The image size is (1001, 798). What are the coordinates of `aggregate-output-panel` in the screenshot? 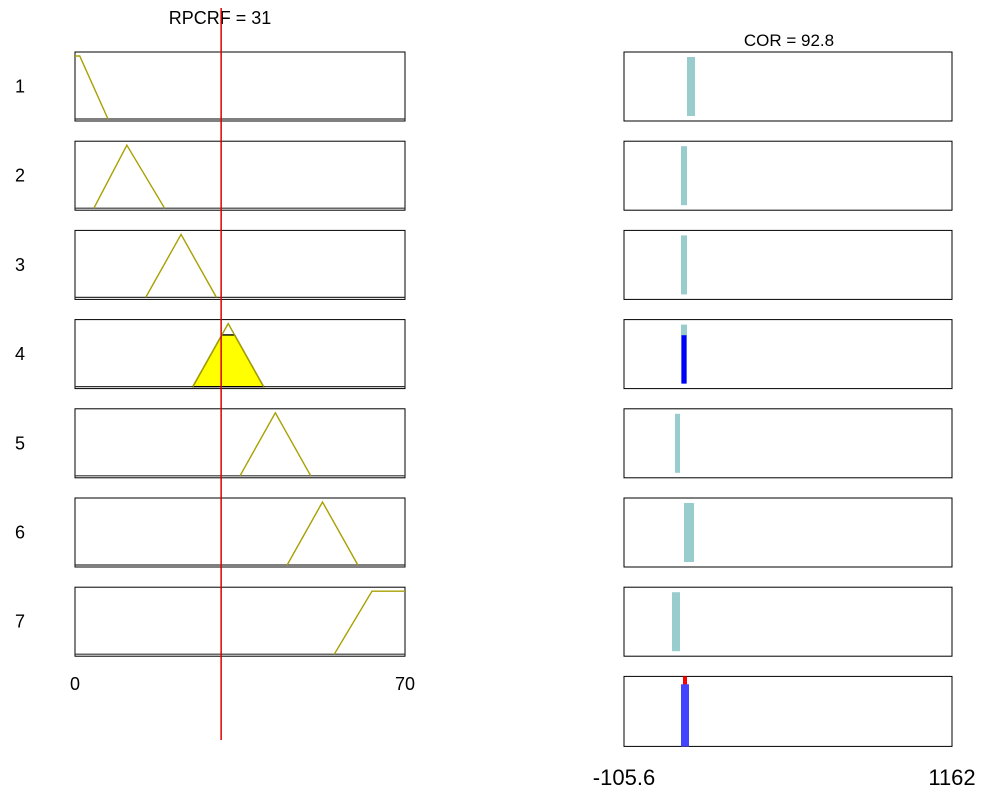 It's located at (788, 711).